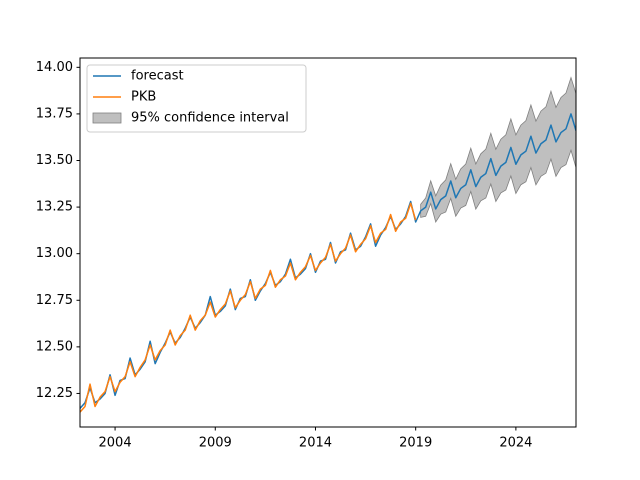 This screenshot has height=480, width=640. Describe the element at coordinates (54, 113) in the screenshot. I see `y-tick-label: 13.75` at that location.